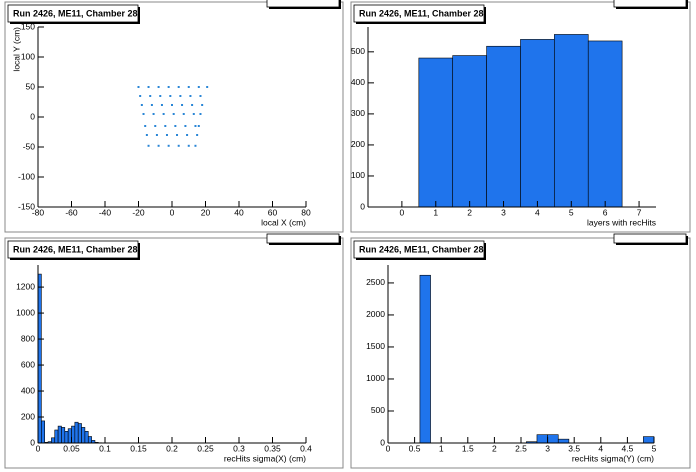 The height and width of the screenshot is (472, 696). Describe the element at coordinates (26, 206) in the screenshot. I see `y-tick-label: -150` at that location.